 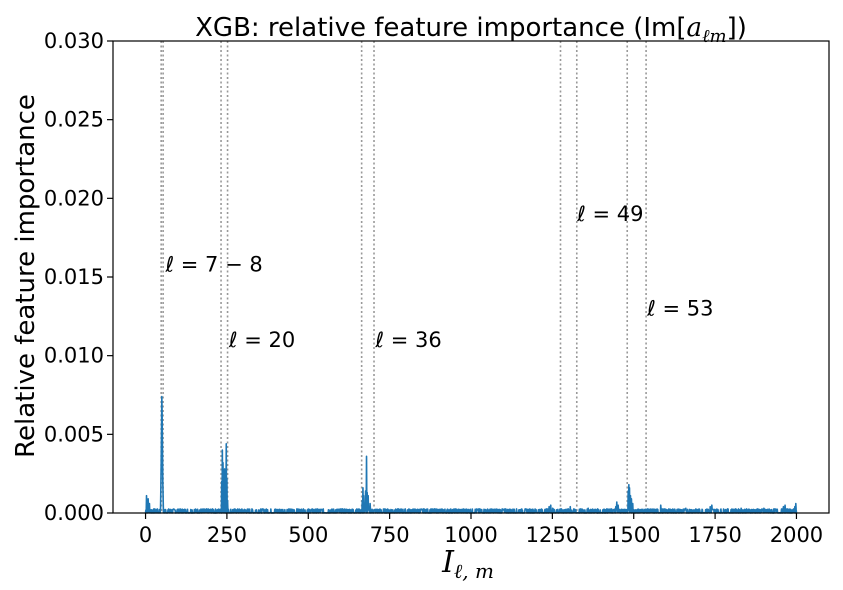 What do you see at coordinates (552, 535) in the screenshot?
I see `x-tick-label: 1250` at bounding box center [552, 535].